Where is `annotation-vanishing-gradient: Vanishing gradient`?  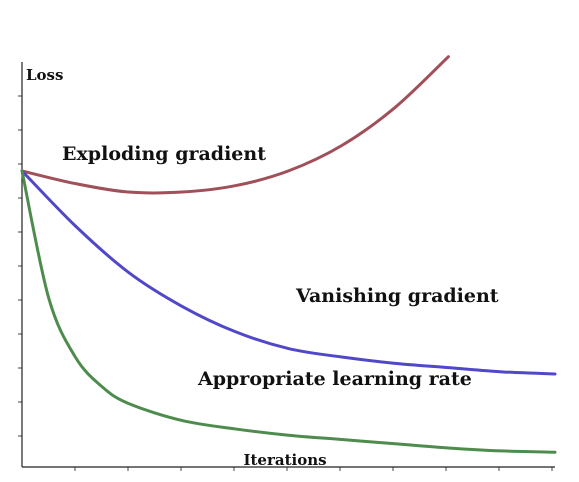 annotation-vanishing-gradient: Vanishing gradient is located at coordinates (397, 296).